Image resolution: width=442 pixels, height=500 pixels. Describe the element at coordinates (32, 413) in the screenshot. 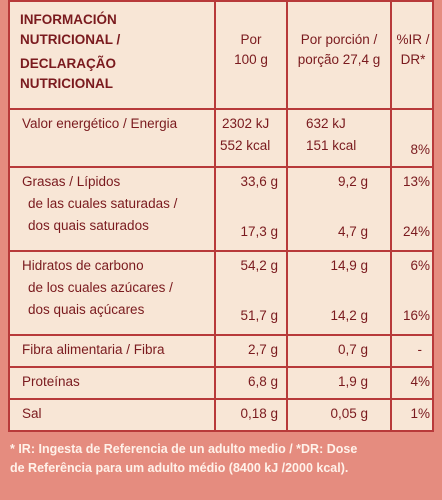

I see `row-label-salt: Sal` at that location.